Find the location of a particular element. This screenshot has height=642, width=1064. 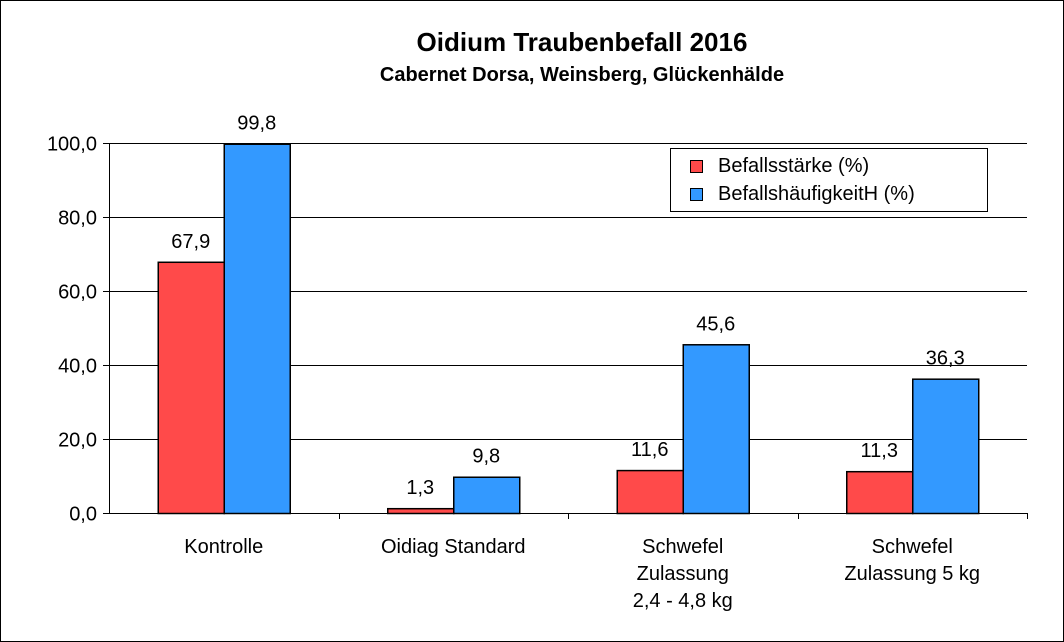

data-label: 11,6 is located at coordinates (649, 450).